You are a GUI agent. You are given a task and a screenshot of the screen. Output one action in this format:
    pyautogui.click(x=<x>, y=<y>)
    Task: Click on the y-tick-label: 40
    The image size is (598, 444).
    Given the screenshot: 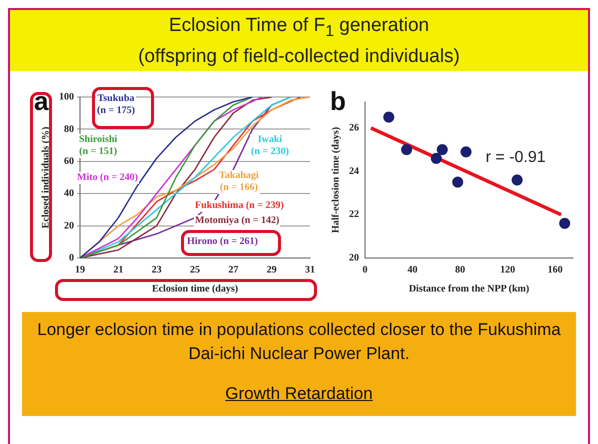 What is the action you would take?
    pyautogui.click(x=69, y=194)
    